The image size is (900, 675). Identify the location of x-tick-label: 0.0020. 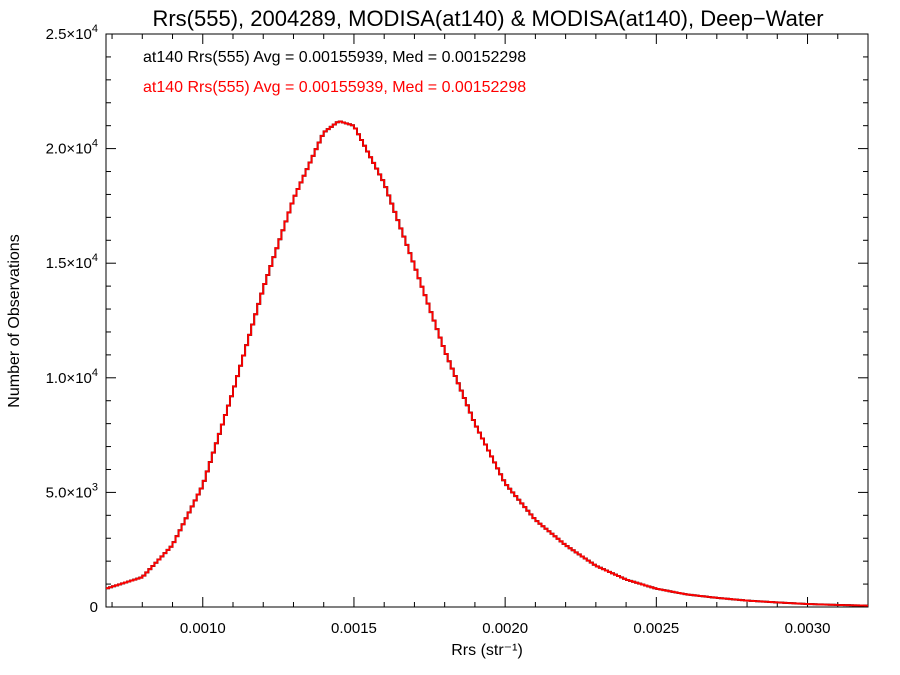
(505, 628).